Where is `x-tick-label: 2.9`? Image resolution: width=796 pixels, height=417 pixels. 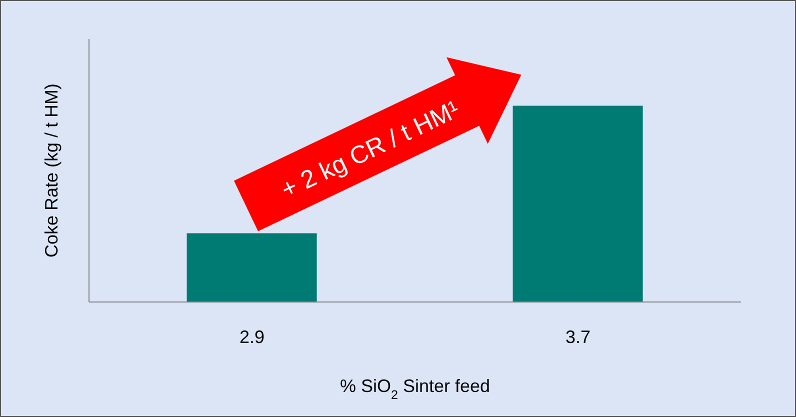
x-tick-label: 2.9 is located at coordinates (252, 336).